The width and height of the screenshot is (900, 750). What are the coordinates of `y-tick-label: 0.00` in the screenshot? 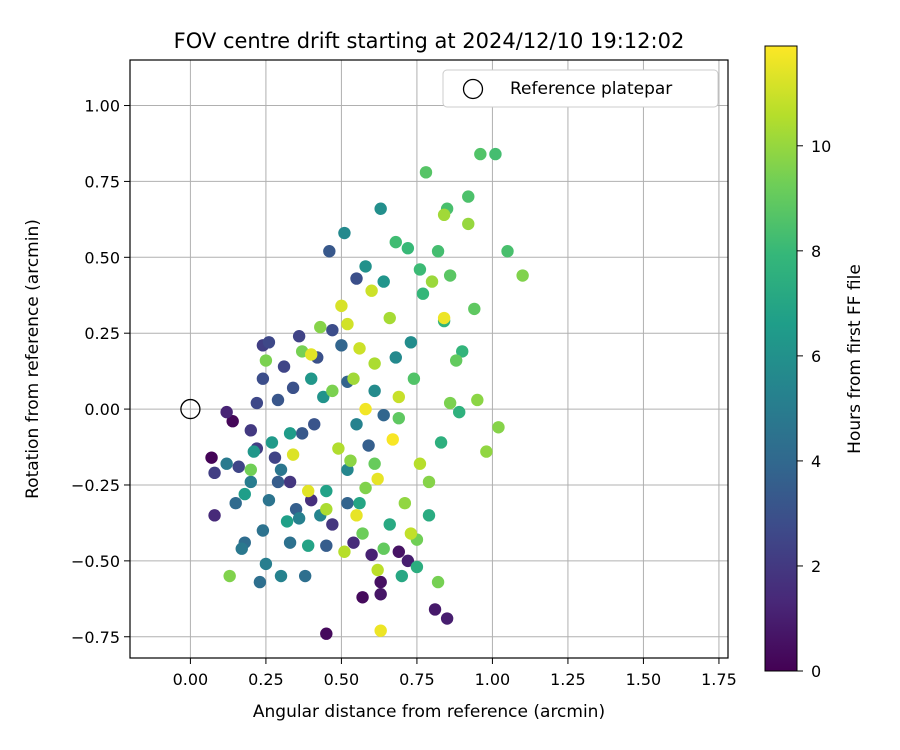 It's located at (102, 409).